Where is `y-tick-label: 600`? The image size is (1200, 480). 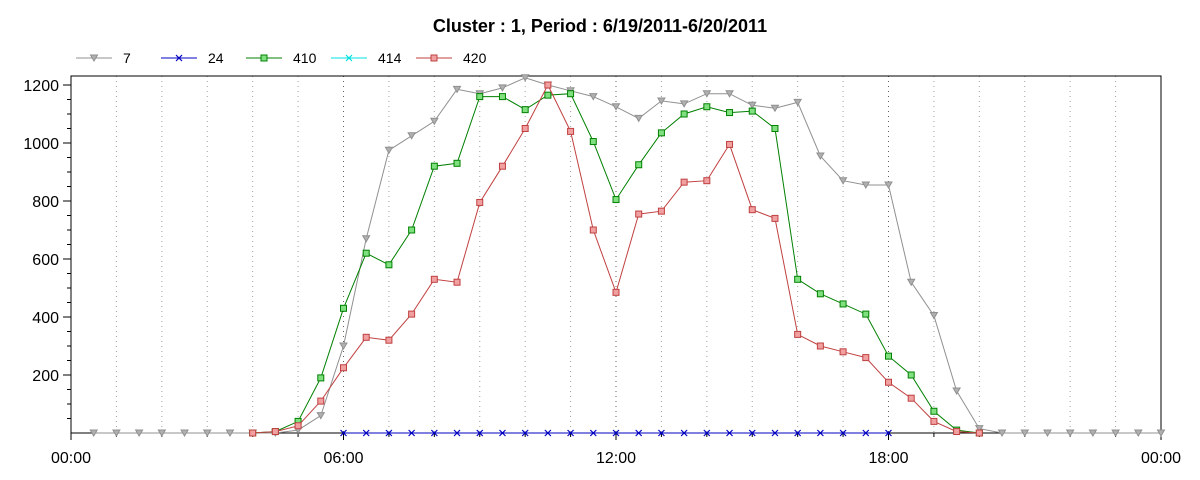
y-tick-label: 600 is located at coordinates (45, 260).